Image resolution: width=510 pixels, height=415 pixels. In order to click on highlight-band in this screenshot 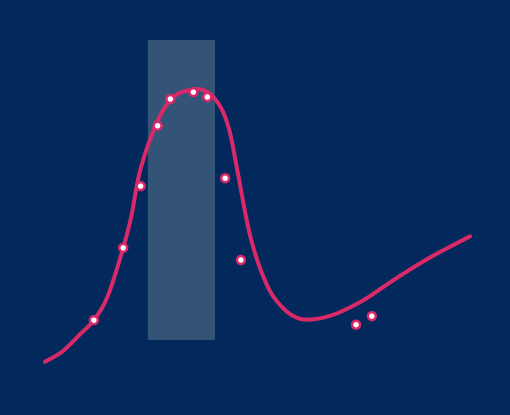, I will do `click(181, 190)`.